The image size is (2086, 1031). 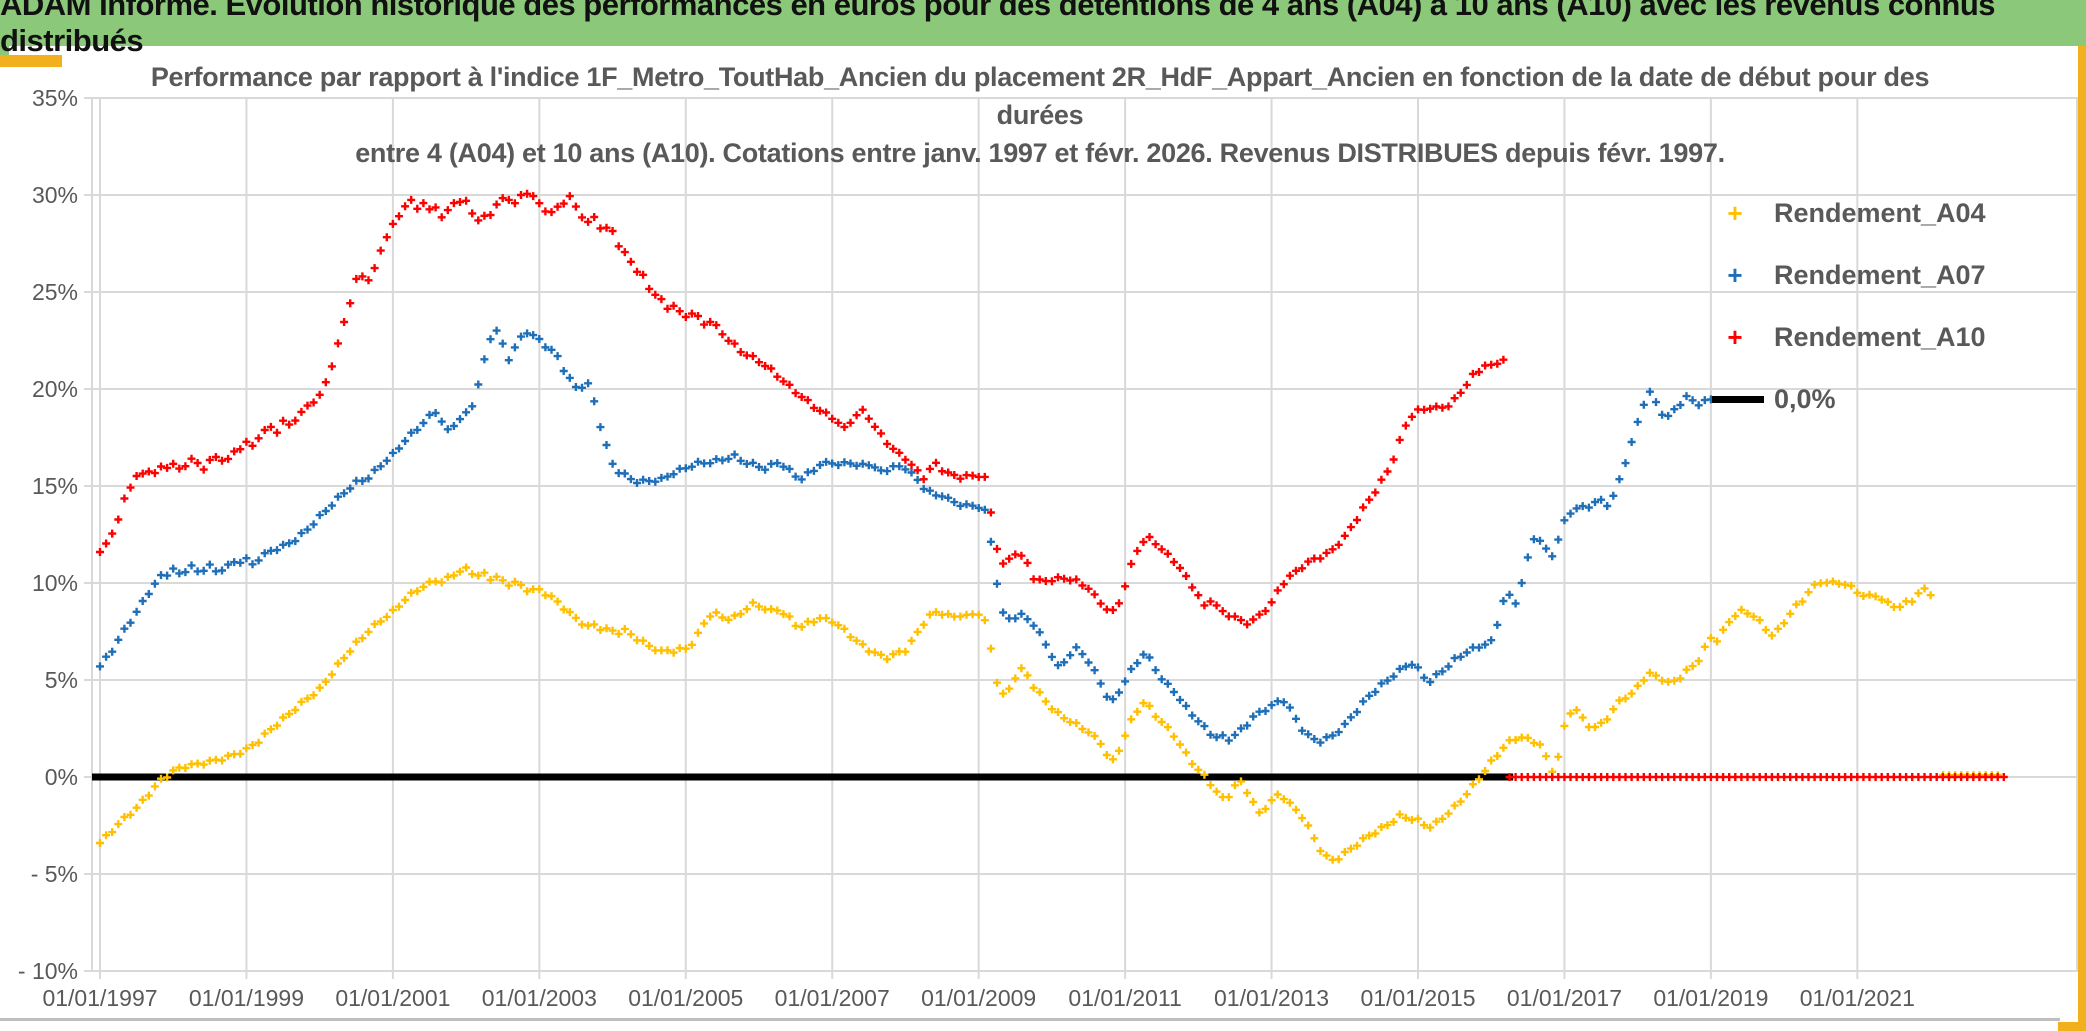 I want to click on x-tick-label: 01/01/2013, so click(x=1271, y=998).